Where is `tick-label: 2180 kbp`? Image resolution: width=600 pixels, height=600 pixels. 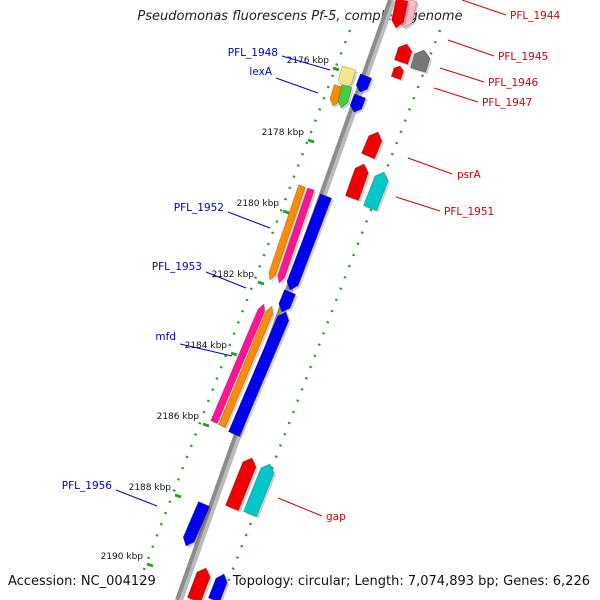 tick-label: 2180 kbp is located at coordinates (258, 204).